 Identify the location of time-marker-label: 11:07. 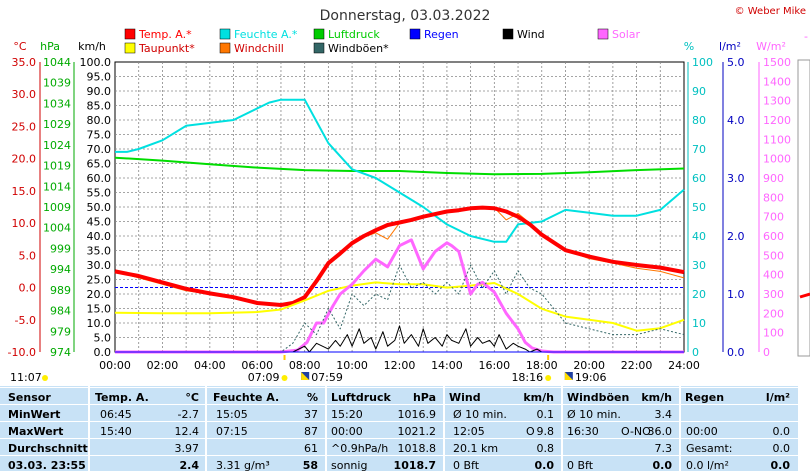
(26, 377).